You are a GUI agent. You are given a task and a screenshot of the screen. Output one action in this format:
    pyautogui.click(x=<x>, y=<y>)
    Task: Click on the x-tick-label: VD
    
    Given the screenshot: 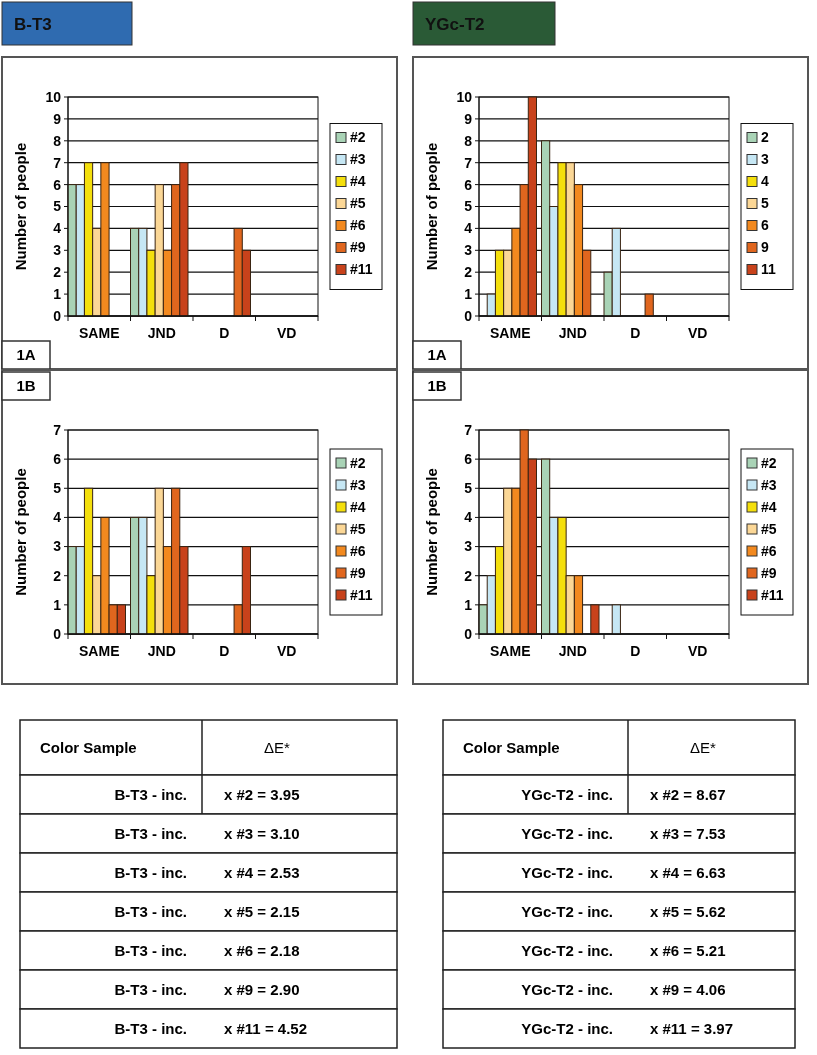 What is the action you would take?
    pyautogui.click(x=287, y=333)
    